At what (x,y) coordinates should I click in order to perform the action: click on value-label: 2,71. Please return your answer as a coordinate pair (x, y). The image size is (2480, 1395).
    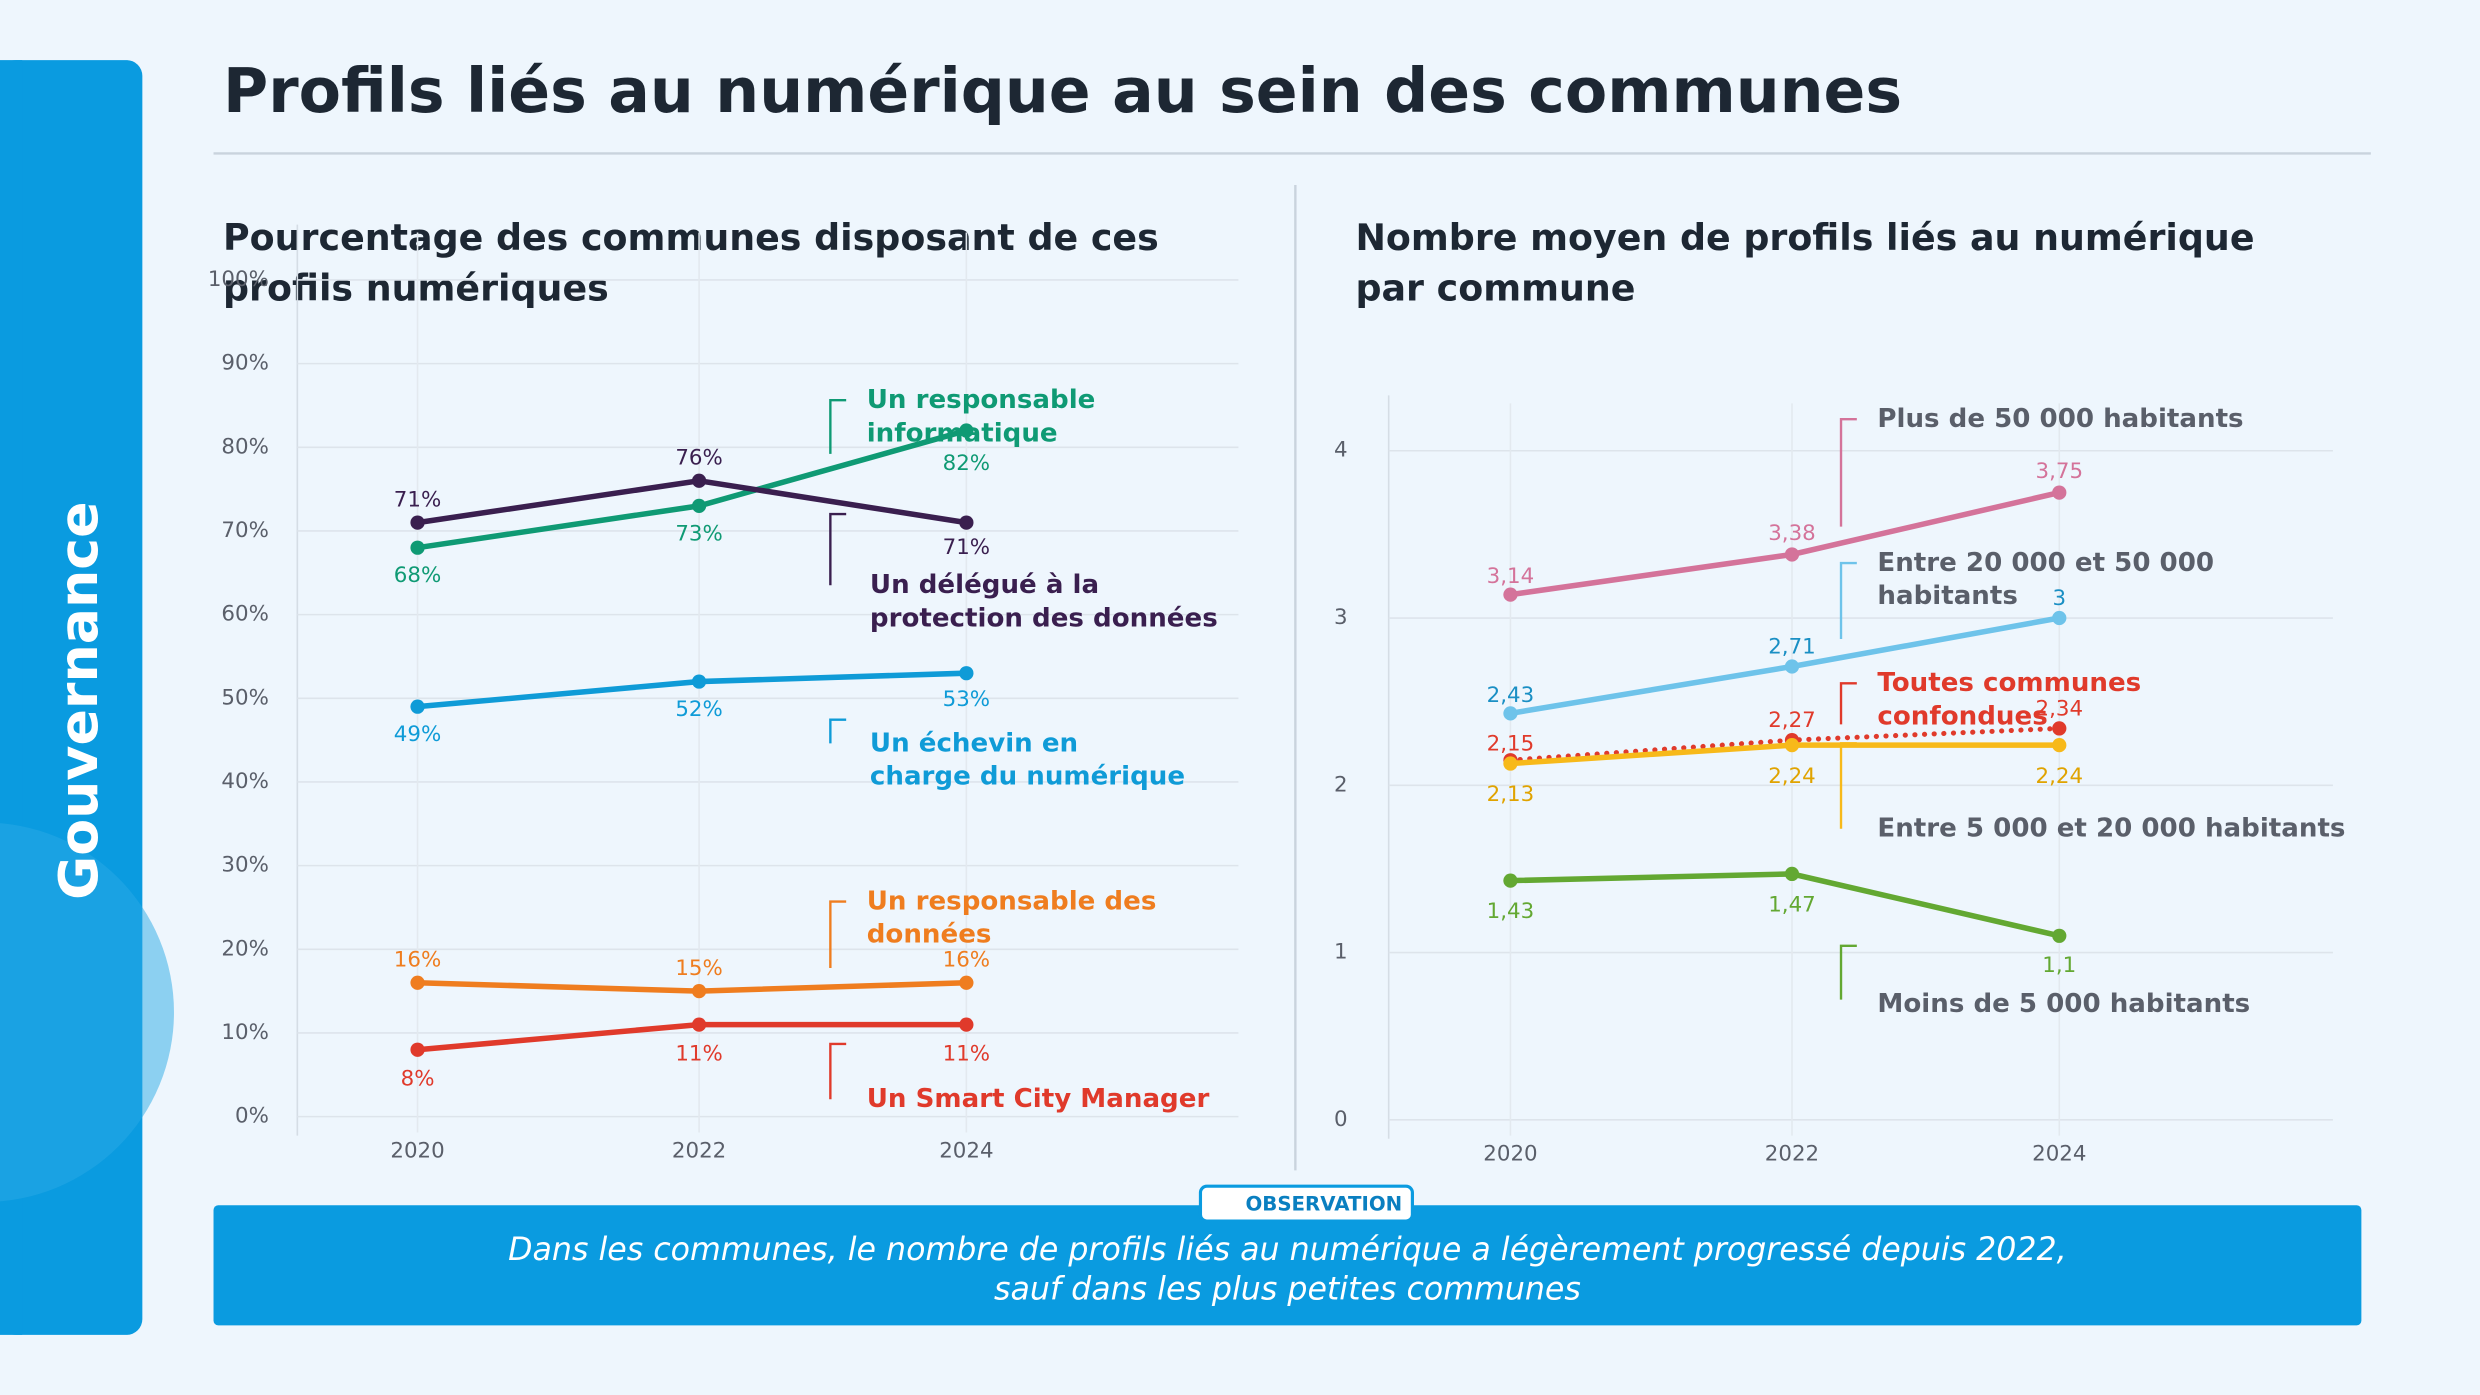
    Looking at the image, I should click on (1792, 647).